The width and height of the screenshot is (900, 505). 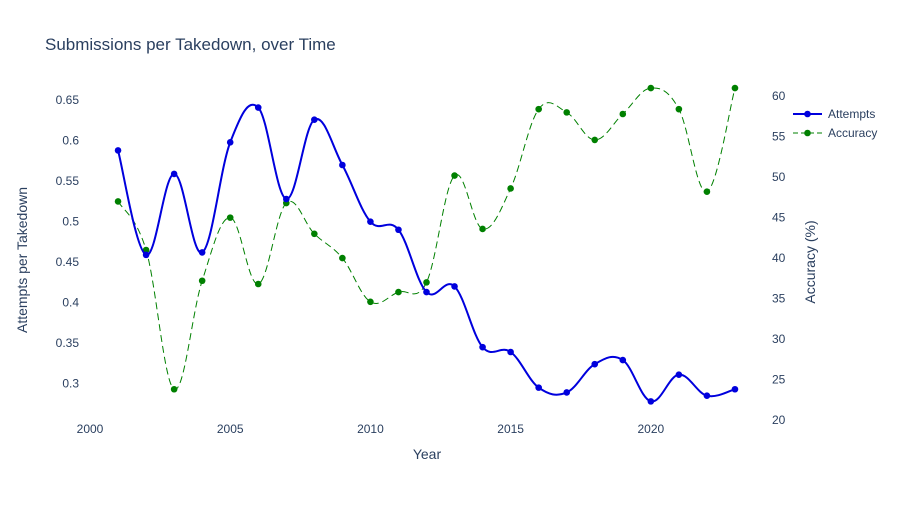 What do you see at coordinates (70, 384) in the screenshot?
I see `y-tick-label: 0.3` at bounding box center [70, 384].